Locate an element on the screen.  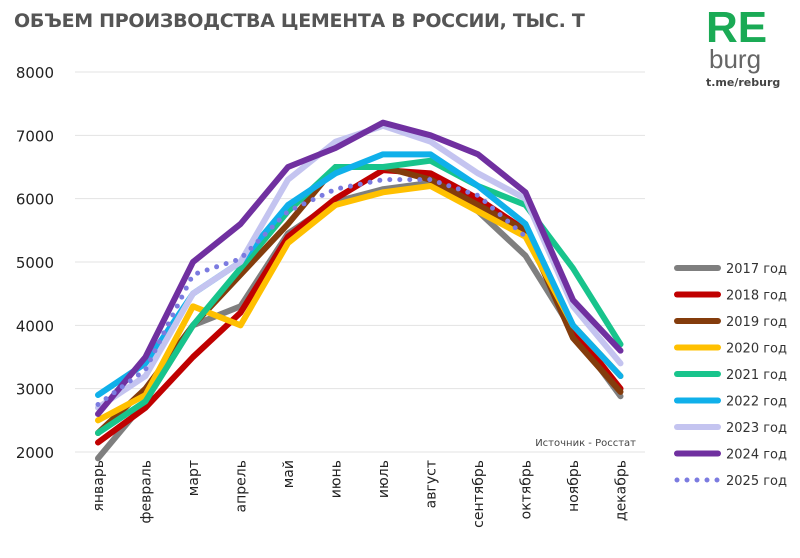
x-tick-label: октябрь is located at coordinates (527, 489).